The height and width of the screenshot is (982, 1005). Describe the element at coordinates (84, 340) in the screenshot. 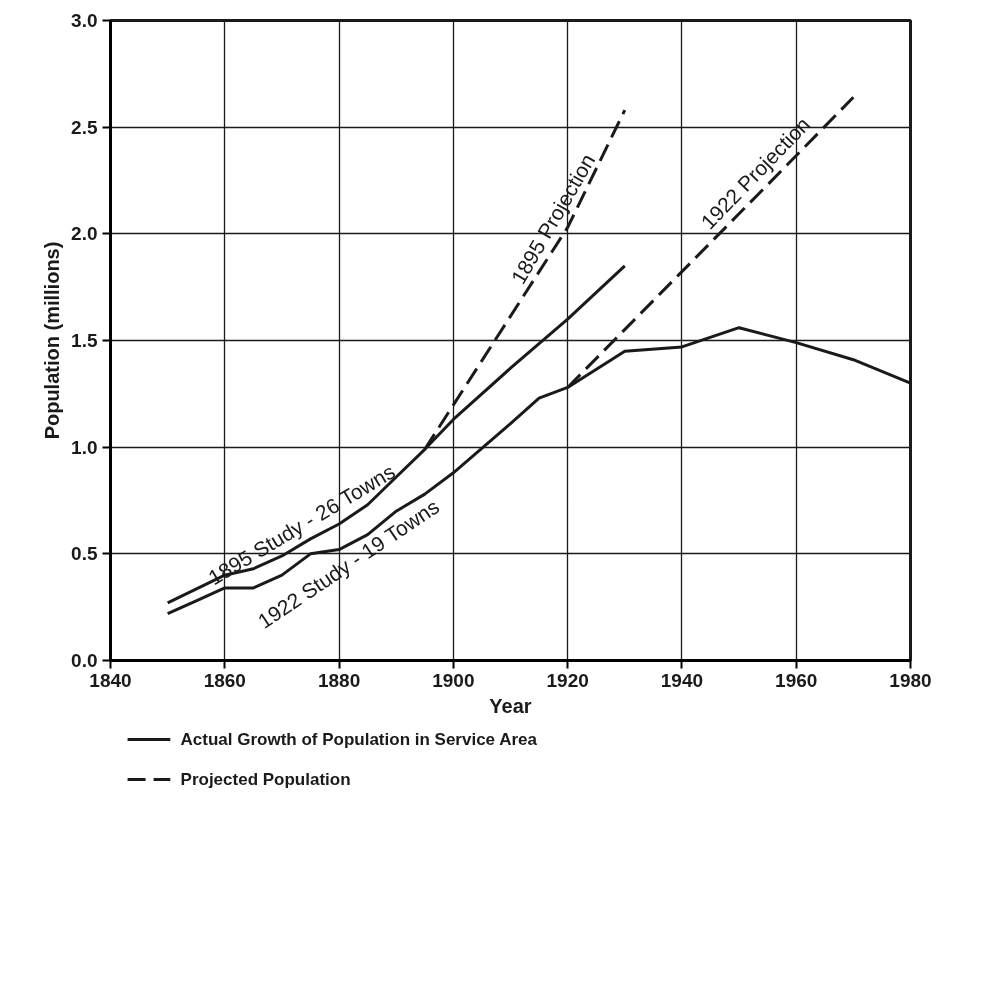

I see `y-tick-label: 1.5` at that location.